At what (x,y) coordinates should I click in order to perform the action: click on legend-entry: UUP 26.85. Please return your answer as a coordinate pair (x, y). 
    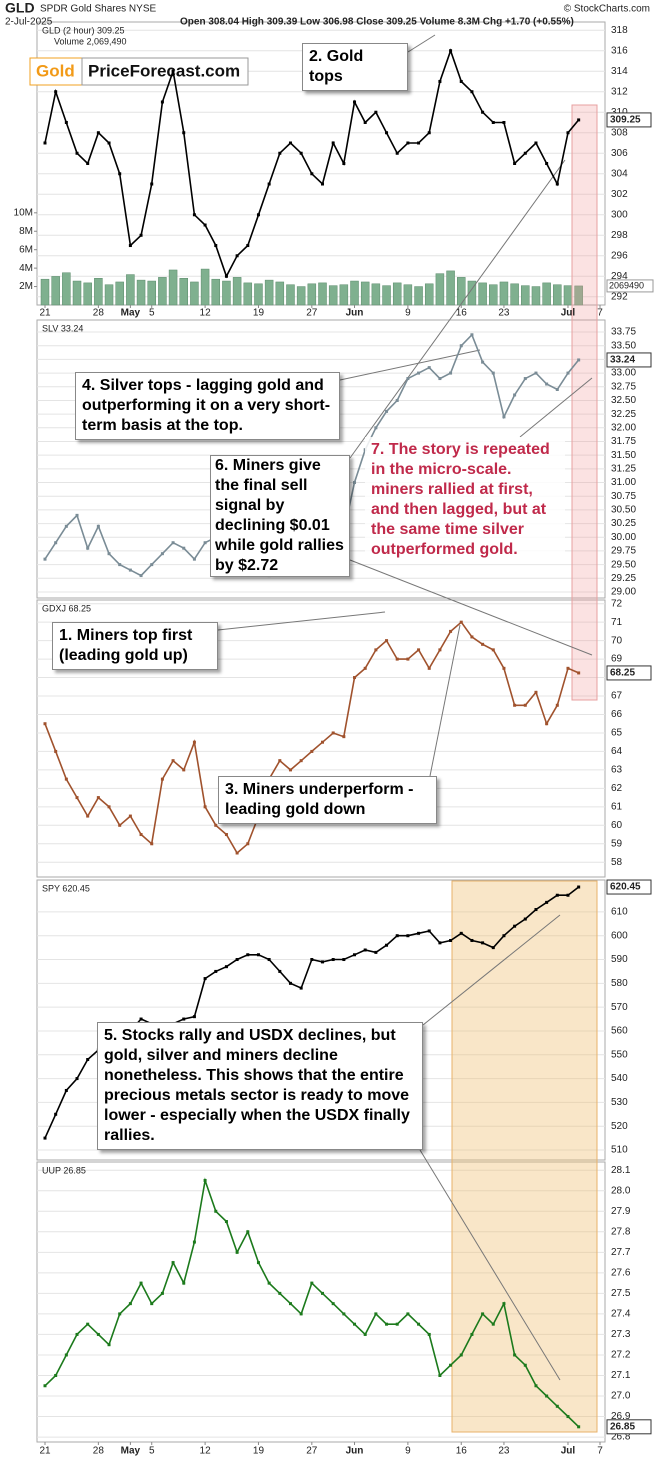
    Looking at the image, I should click on (64, 1170).